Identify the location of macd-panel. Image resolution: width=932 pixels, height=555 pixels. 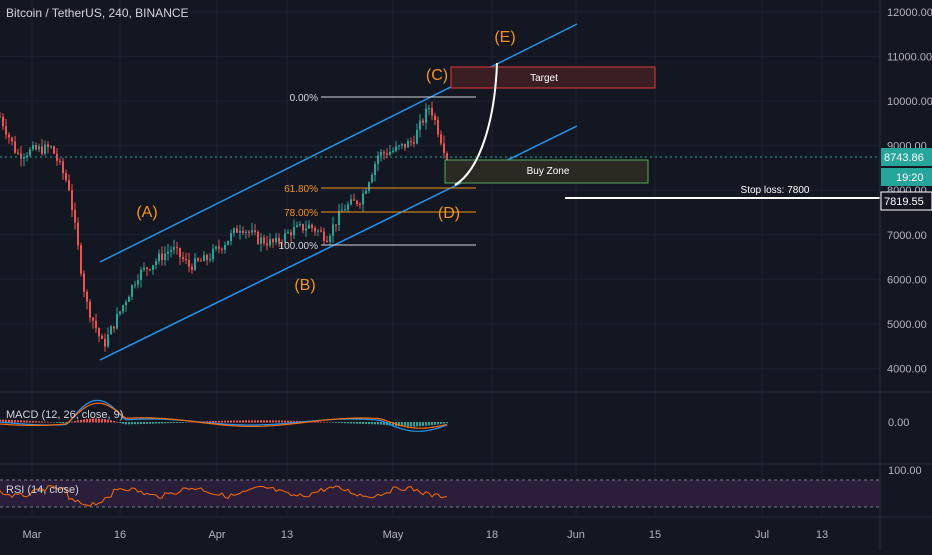
(224, 415).